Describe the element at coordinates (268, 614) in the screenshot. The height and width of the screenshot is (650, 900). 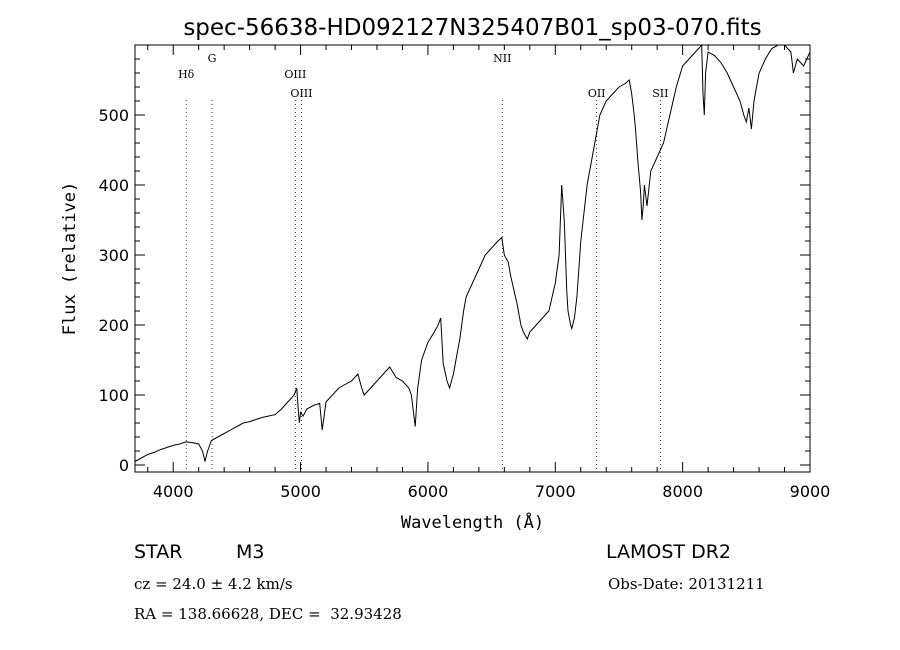
I see `ra-dec: RA = 138.66628, DEC = 32.93428` at that location.